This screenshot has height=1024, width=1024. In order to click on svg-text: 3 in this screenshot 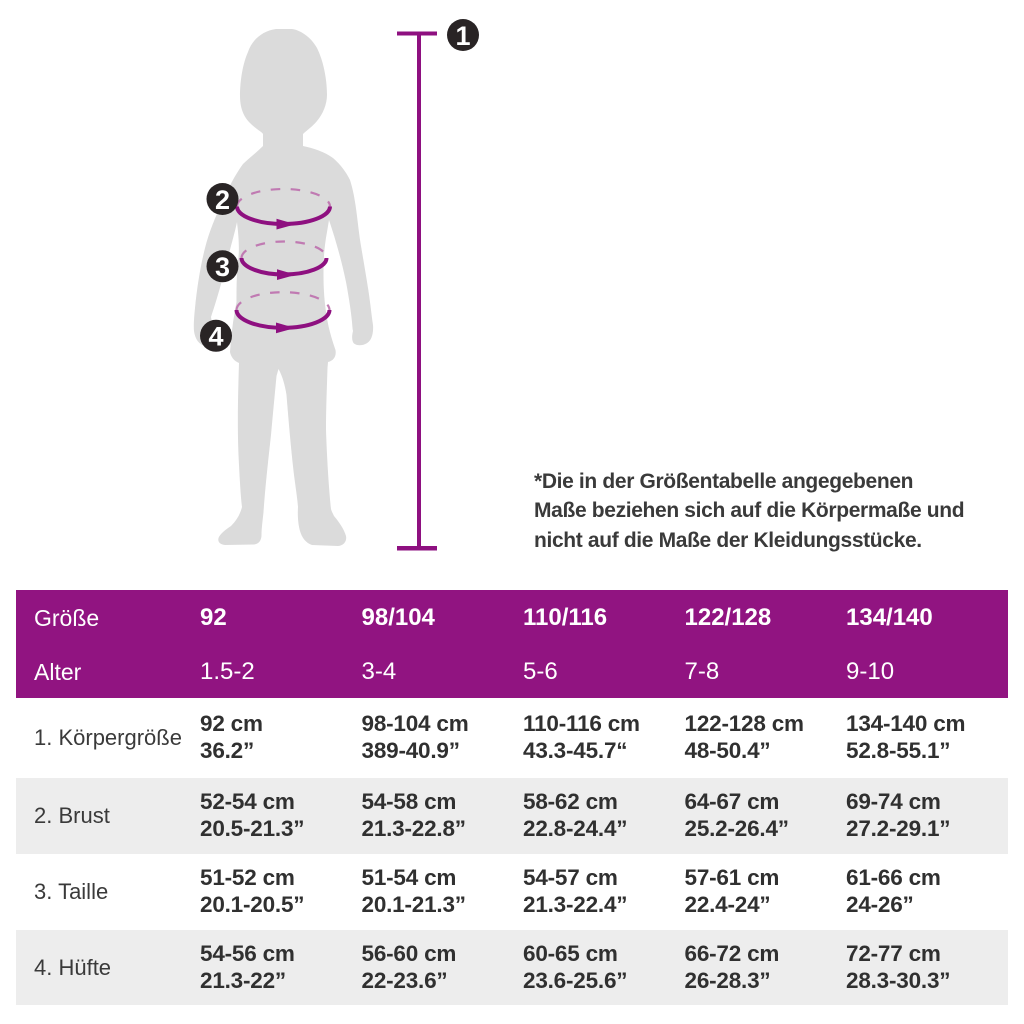, I will do `click(222, 267)`.